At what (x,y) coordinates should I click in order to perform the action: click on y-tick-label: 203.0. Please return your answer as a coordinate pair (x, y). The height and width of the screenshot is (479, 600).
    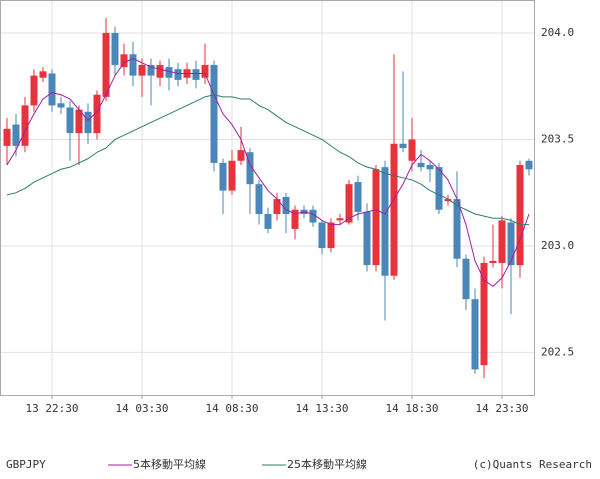
    Looking at the image, I should click on (557, 245).